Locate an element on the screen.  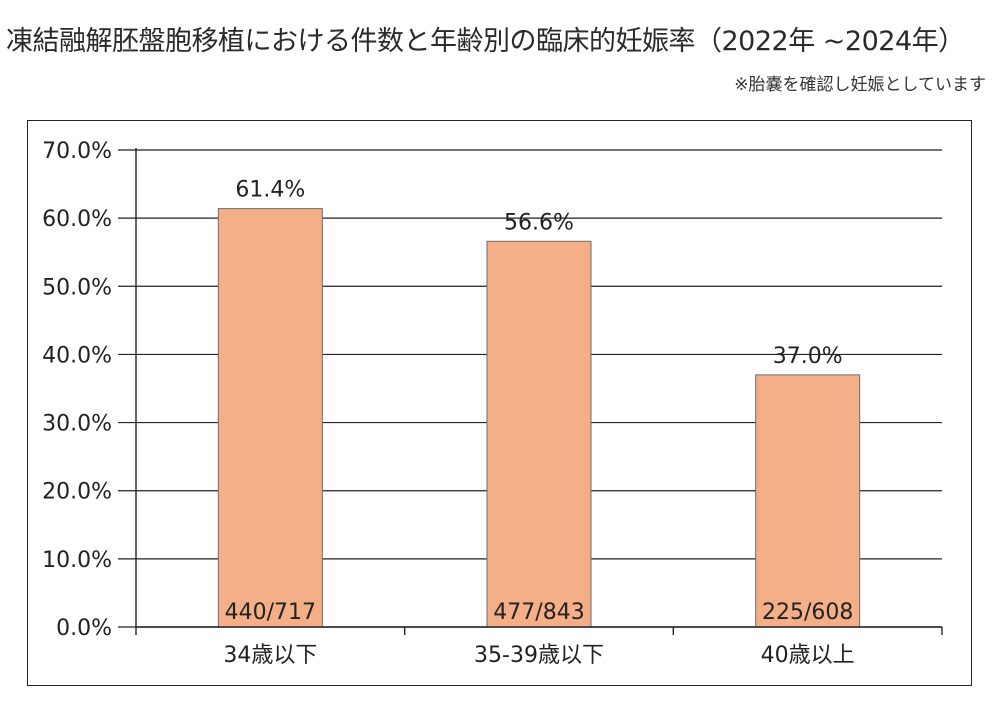
y-tick-label: 70.0% is located at coordinates (77, 151).